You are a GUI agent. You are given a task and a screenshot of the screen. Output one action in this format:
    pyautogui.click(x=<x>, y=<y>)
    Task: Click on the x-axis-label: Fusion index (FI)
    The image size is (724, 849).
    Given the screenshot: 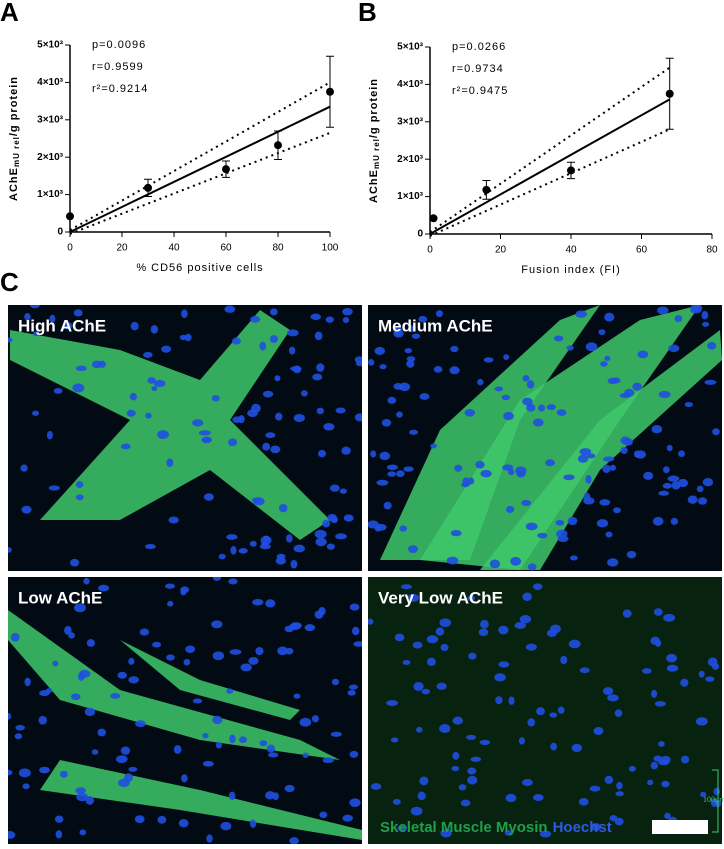 What is the action you would take?
    pyautogui.click(x=571, y=270)
    